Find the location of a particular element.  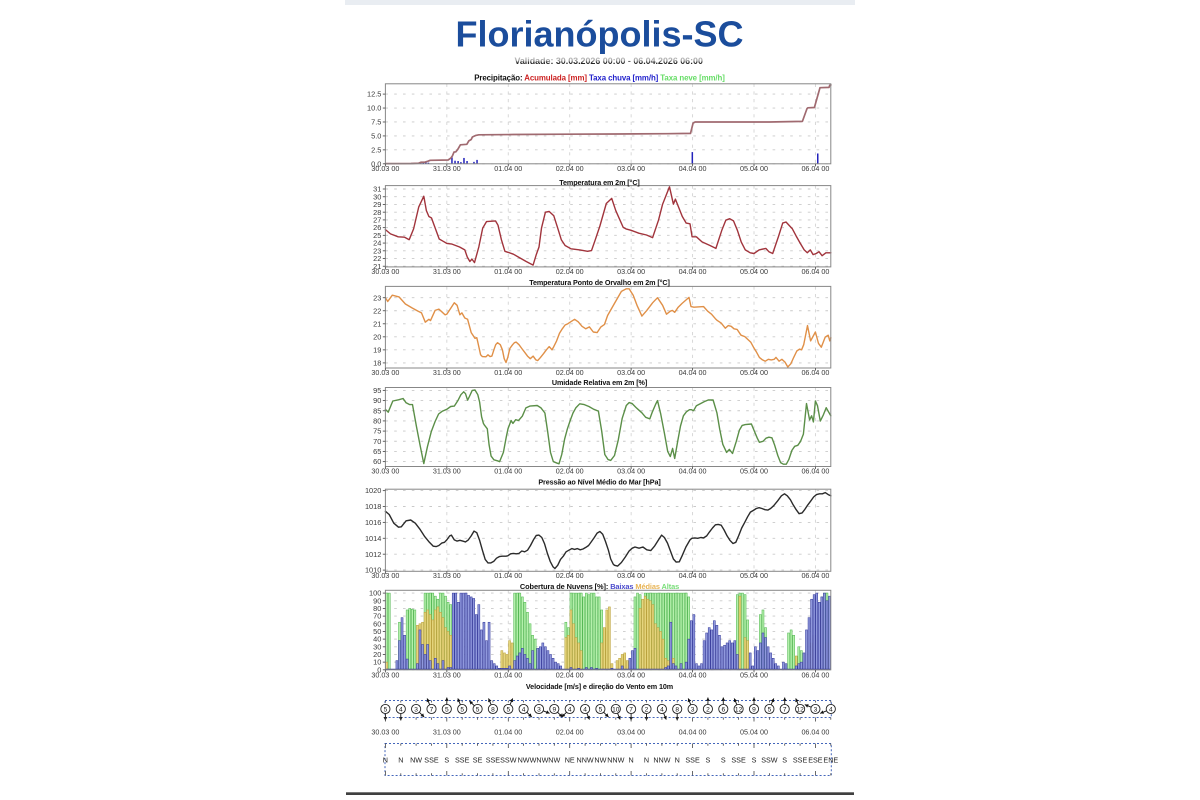

svg-text: 27 is located at coordinates (377, 220).